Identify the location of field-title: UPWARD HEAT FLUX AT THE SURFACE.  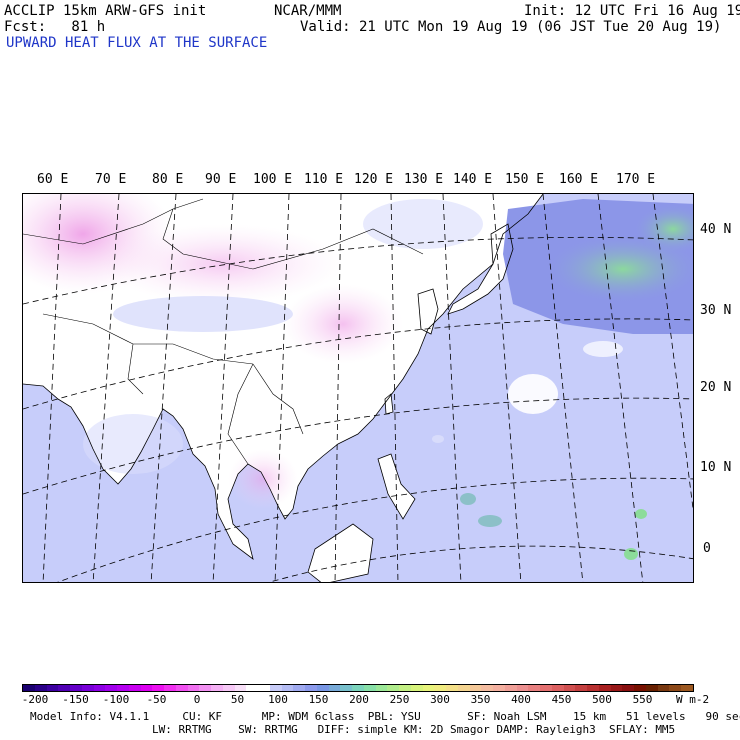
(137, 43).